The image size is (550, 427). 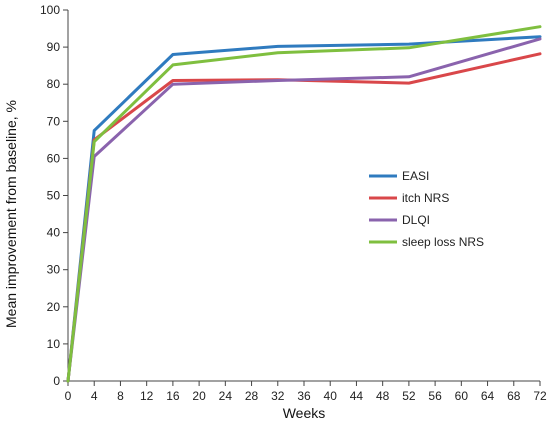 What do you see at coordinates (54, 84) in the screenshot?
I see `y-tick-label: 80` at bounding box center [54, 84].